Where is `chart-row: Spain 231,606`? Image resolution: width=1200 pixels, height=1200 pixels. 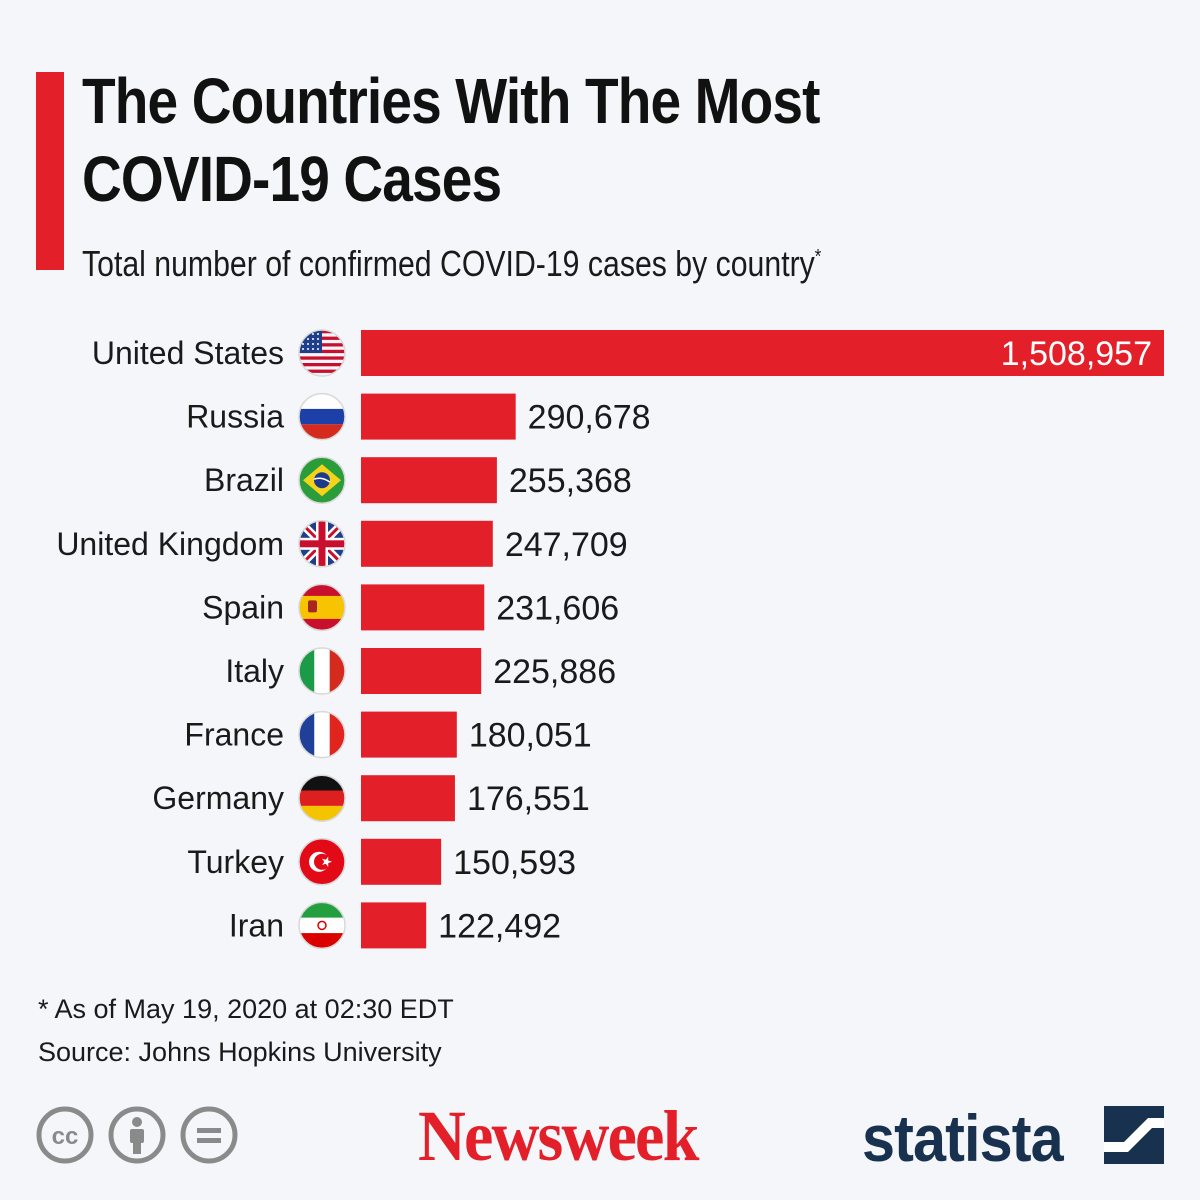 chart-row: Spain 231,606 is located at coordinates (410, 607).